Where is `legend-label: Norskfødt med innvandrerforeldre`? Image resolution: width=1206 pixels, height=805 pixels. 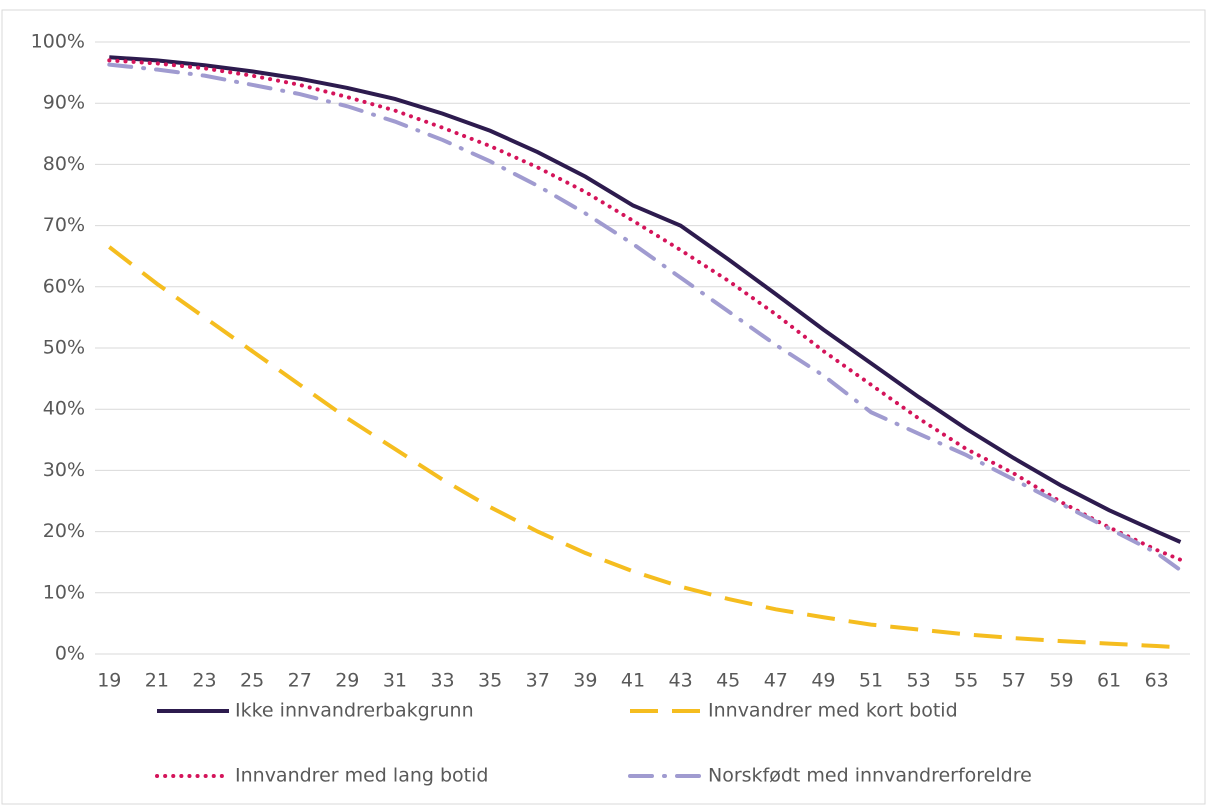 legend-label: Norskfødt med innvandrerforeldre is located at coordinates (870, 776).